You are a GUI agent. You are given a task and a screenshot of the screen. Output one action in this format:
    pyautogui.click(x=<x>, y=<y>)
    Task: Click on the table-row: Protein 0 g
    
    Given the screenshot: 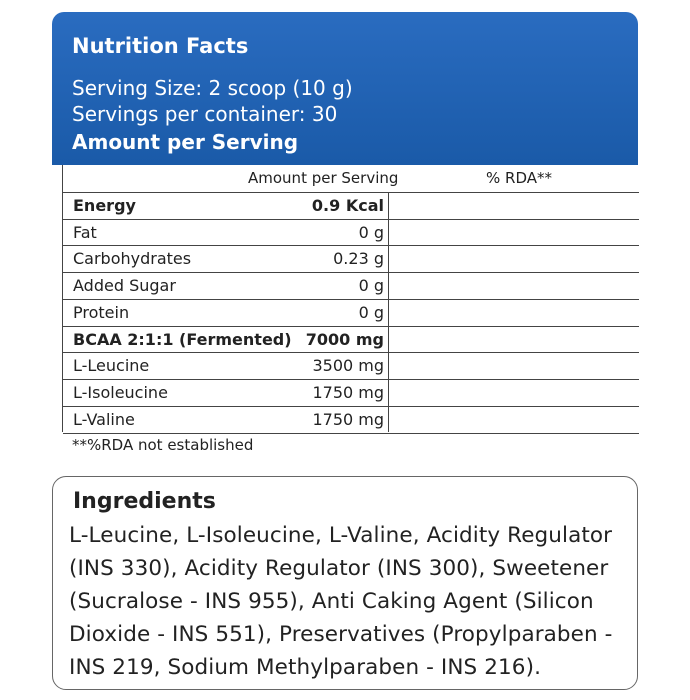 What is the action you would take?
    pyautogui.click(x=351, y=312)
    